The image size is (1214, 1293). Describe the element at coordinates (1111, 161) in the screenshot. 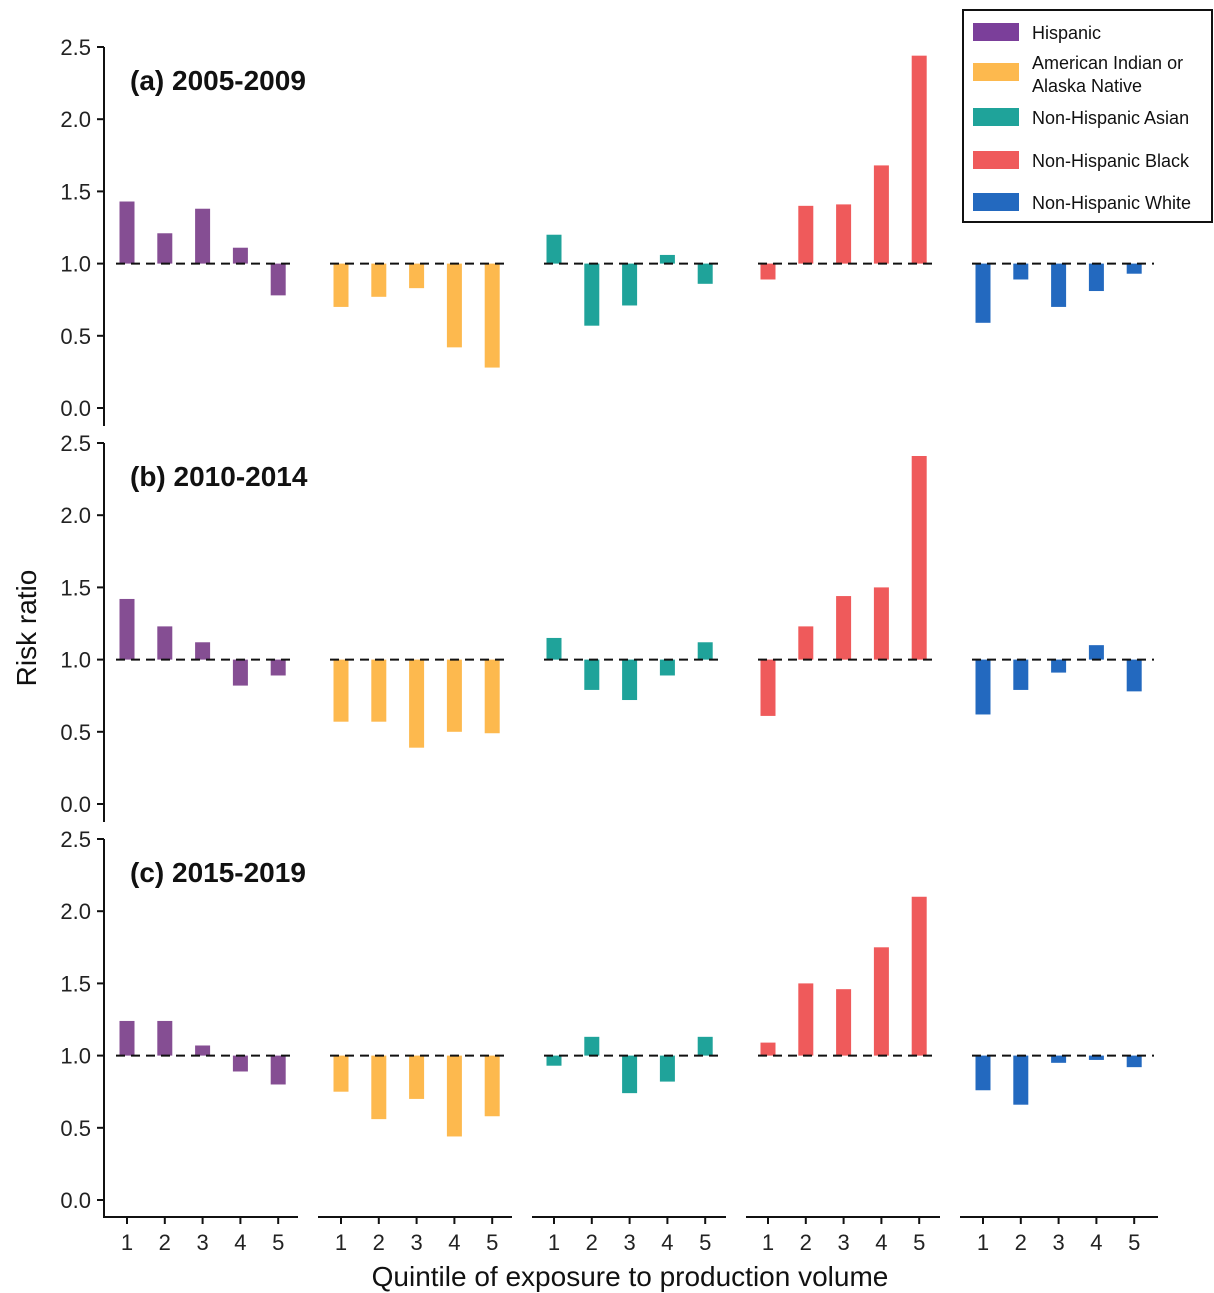

I see `legend-label: Non-Hispanic Black` at that location.